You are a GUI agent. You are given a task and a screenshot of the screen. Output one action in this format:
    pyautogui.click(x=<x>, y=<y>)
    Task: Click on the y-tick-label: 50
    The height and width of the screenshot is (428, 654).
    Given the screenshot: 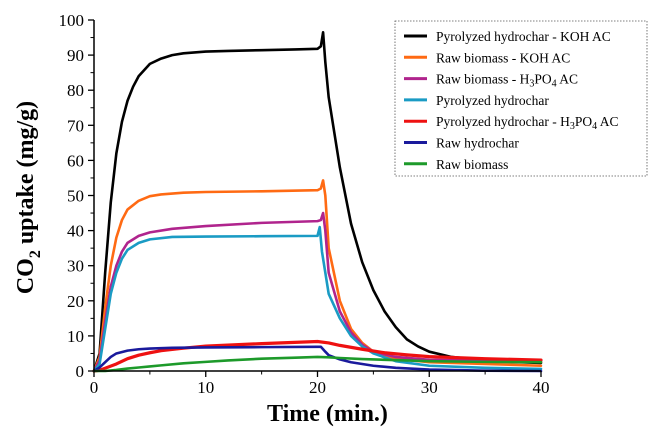 What is the action you would take?
    pyautogui.click(x=75, y=196)
    